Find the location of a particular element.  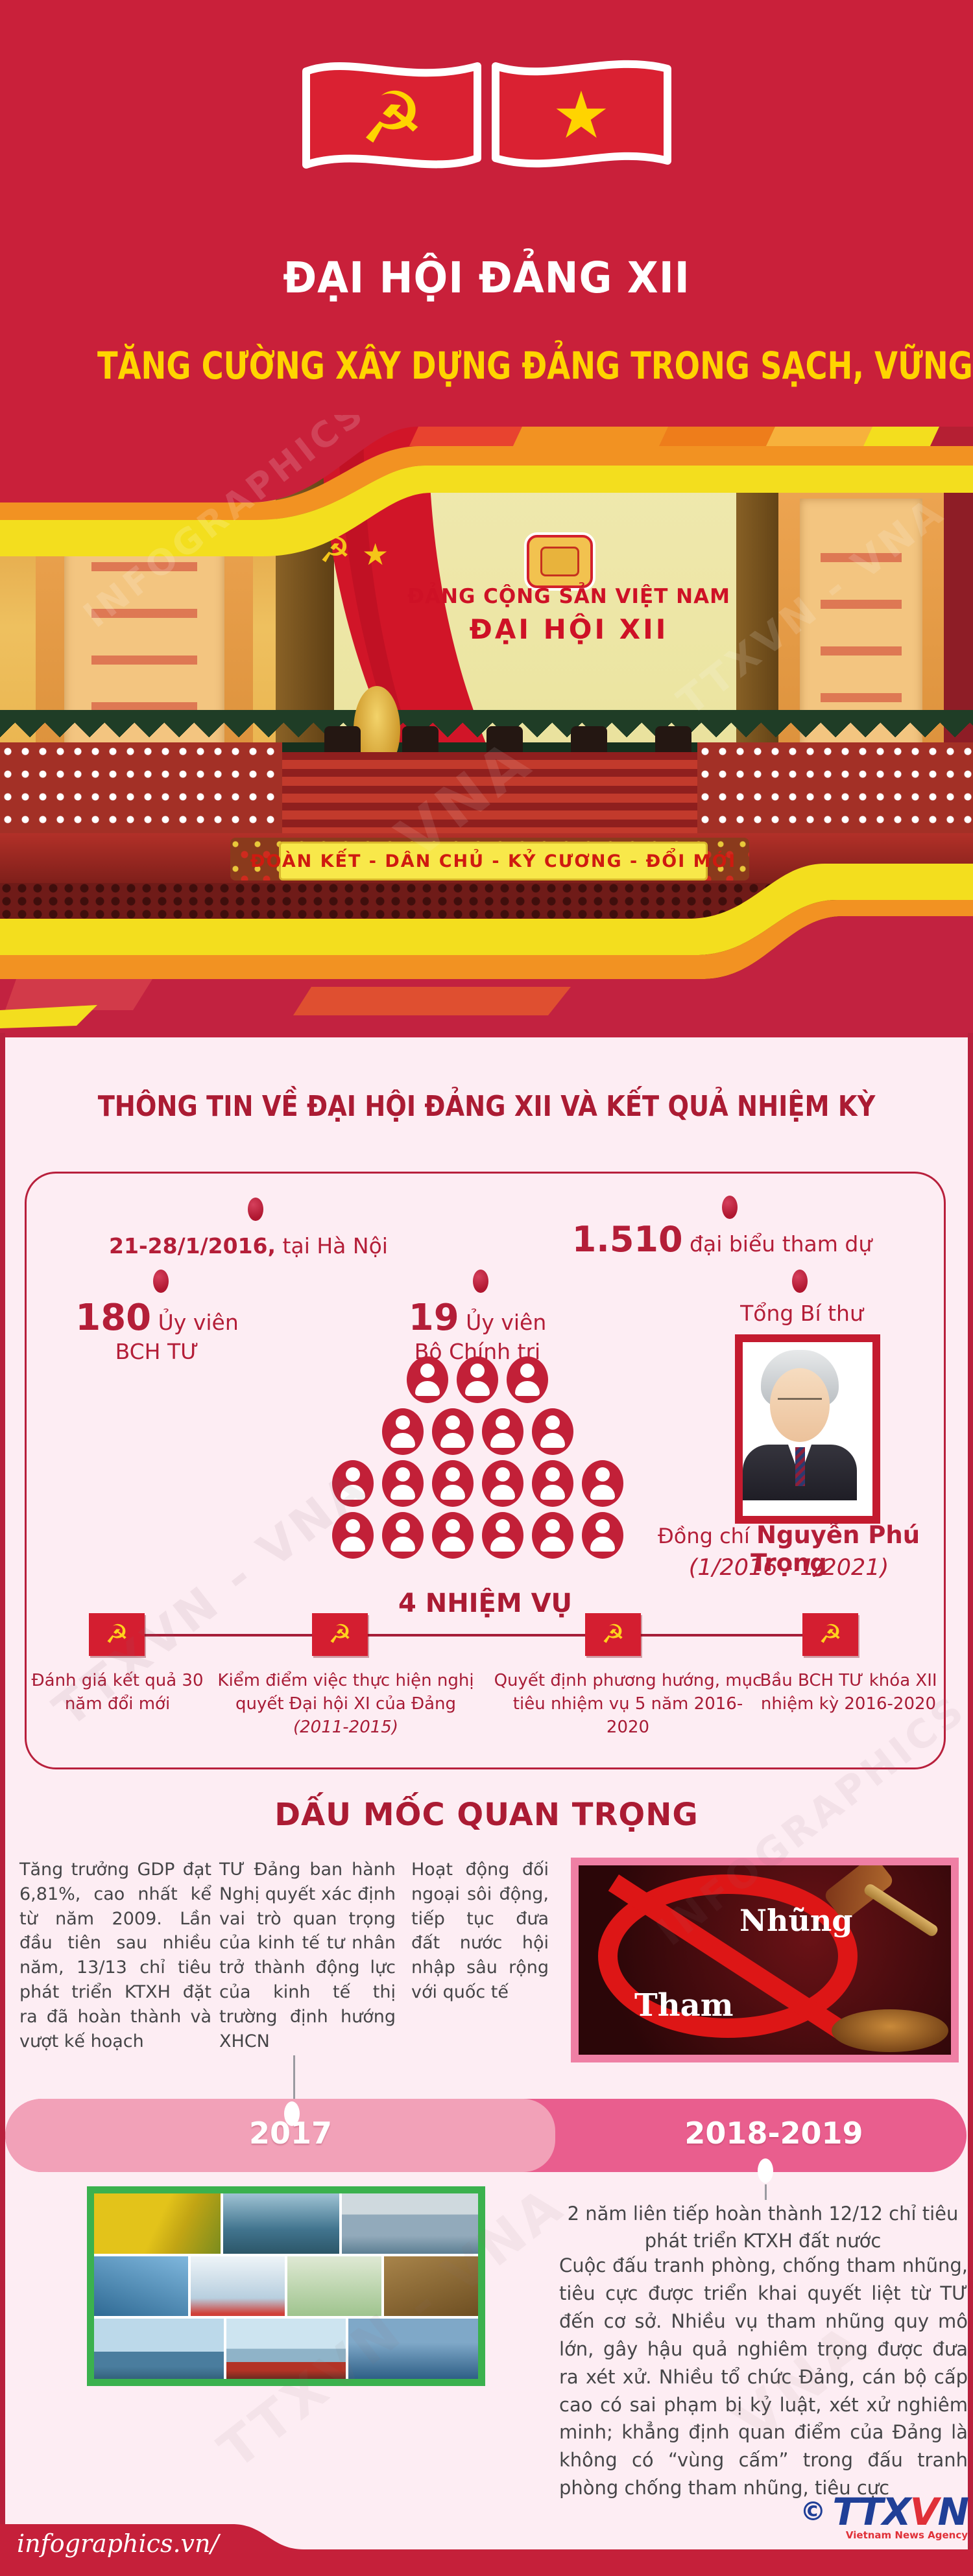

timeline-bar: 2017 2018-2019 is located at coordinates (486, 2135).